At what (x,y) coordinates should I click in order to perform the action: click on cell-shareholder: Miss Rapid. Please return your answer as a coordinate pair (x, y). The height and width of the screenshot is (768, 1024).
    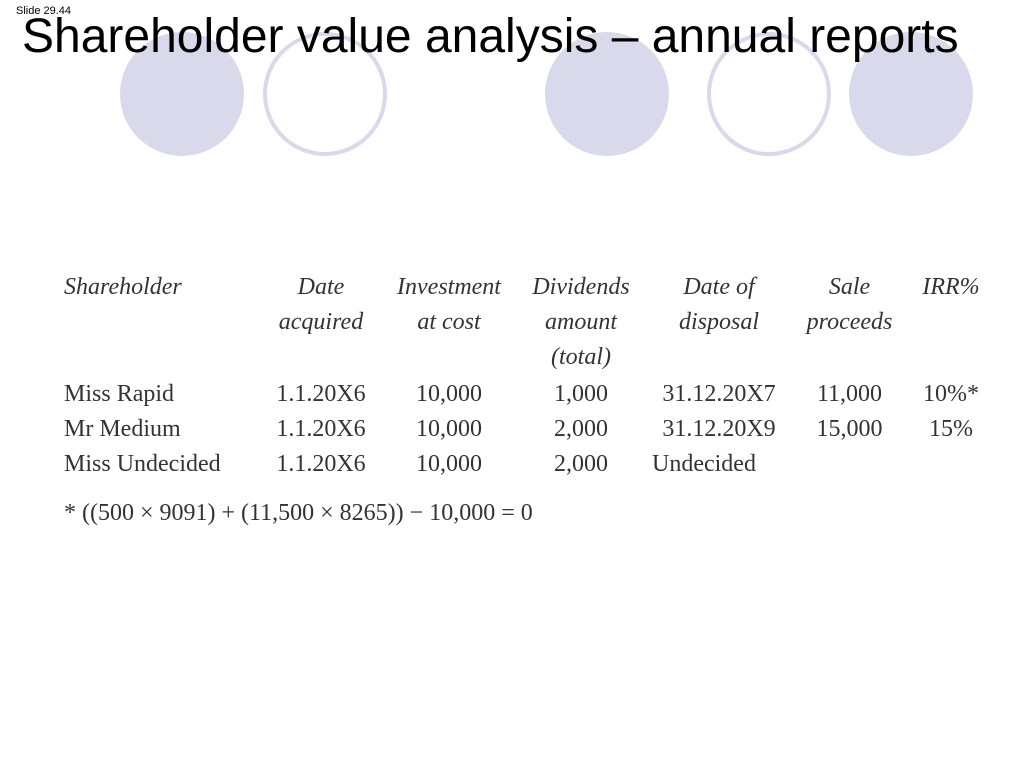
    Looking at the image, I should click on (119, 394).